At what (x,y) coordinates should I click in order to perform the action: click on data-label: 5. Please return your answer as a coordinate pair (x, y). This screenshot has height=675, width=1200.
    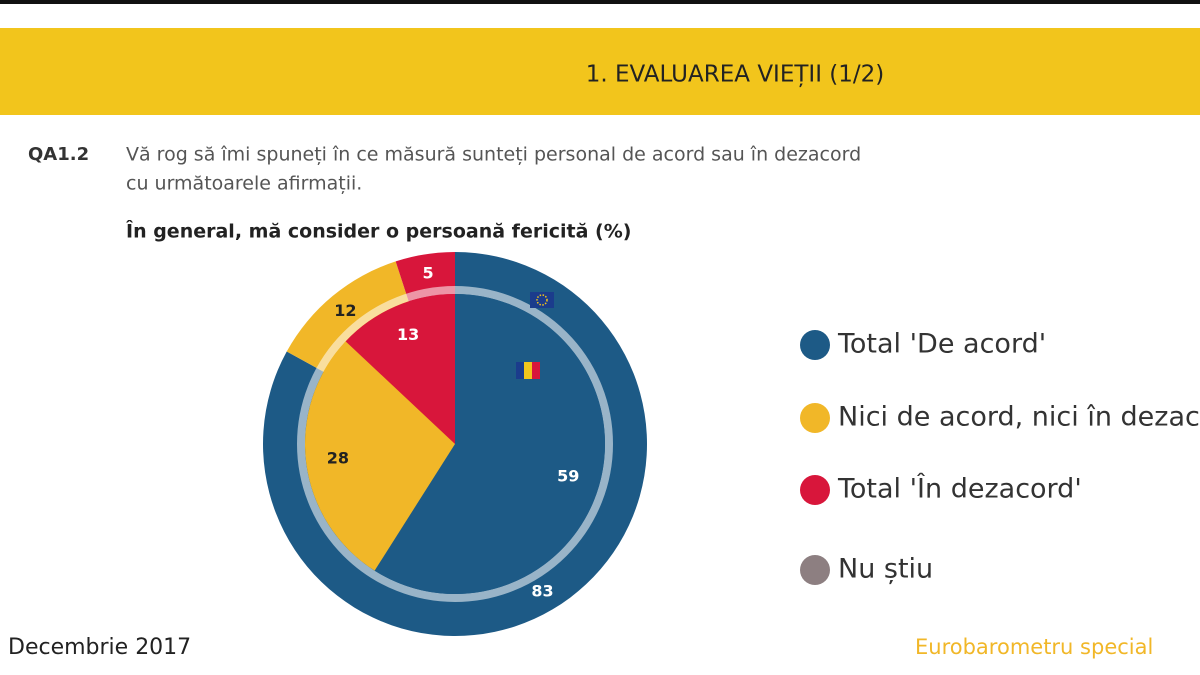
    Looking at the image, I should click on (428, 273).